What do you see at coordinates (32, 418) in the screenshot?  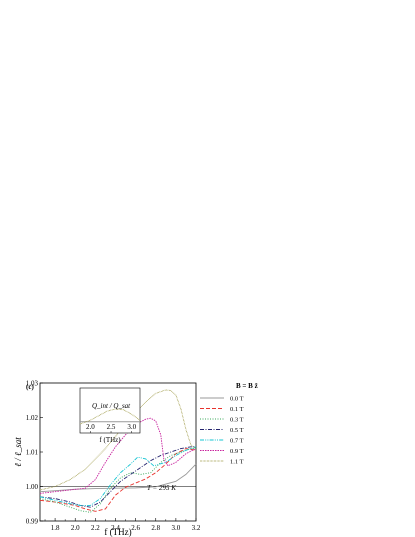 I see `y-tick-label-3: 1.02` at bounding box center [32, 418].